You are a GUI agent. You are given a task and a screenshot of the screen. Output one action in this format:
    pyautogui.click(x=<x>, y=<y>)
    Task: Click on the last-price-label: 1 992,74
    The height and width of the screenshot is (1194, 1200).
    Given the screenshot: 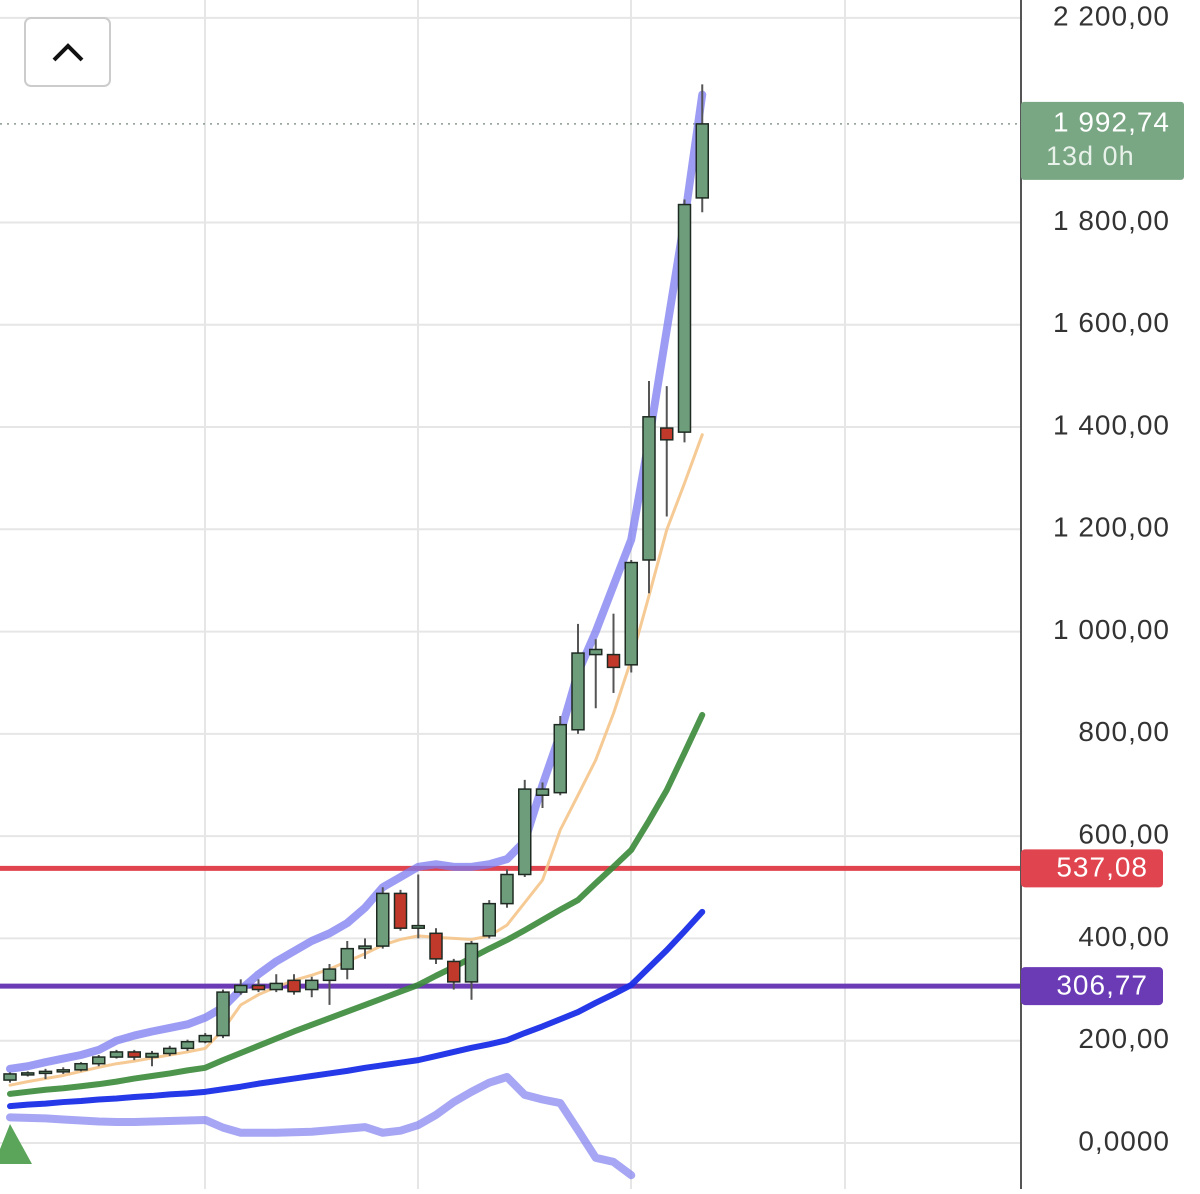 What is the action you would take?
    pyautogui.click(x=1111, y=121)
    